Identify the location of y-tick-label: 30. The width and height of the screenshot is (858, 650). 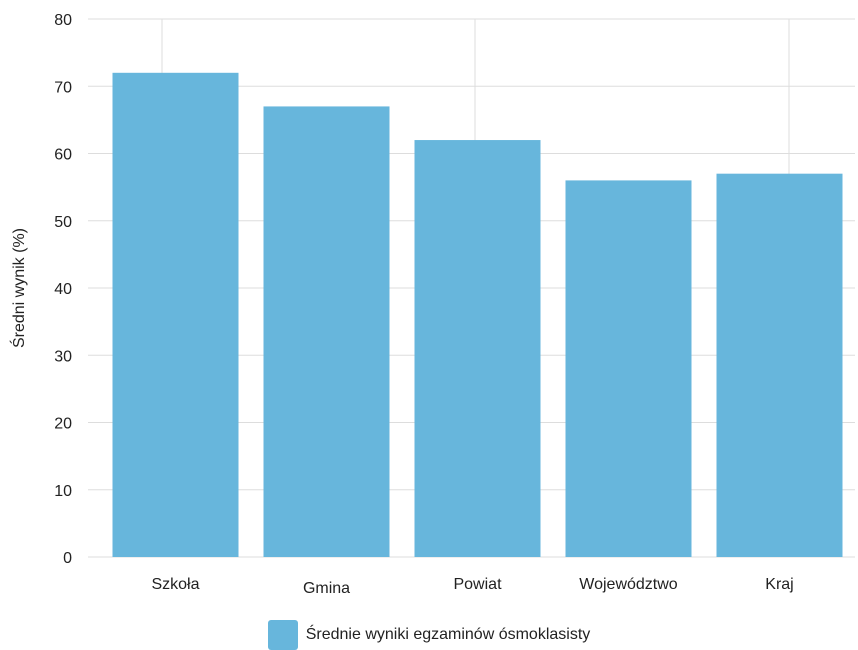
(63, 356).